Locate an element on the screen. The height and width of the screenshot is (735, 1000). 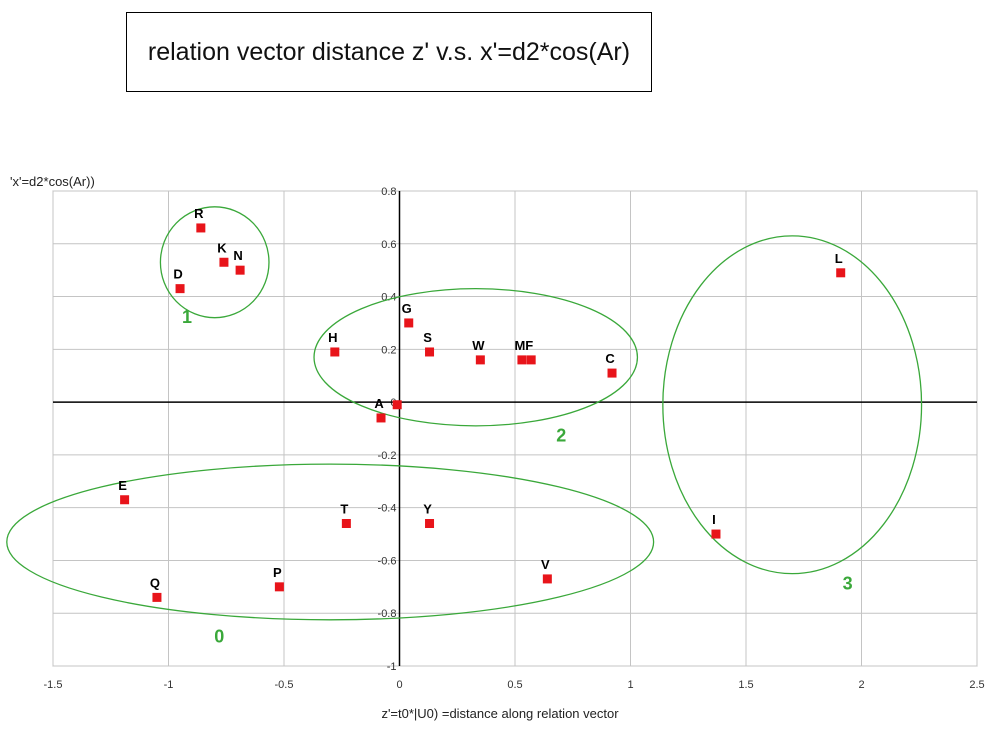
point-label-V: V is located at coordinates (545, 564).